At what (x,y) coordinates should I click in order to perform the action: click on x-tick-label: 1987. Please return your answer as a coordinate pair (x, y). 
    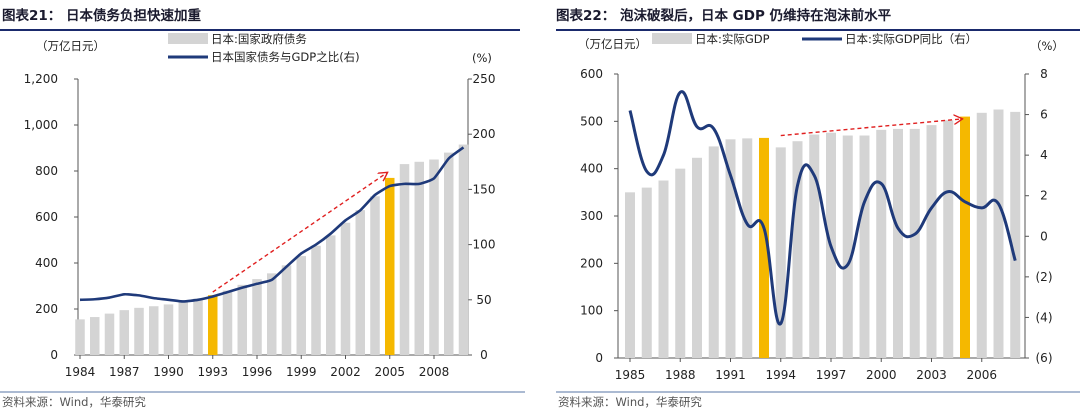
    Looking at the image, I should click on (124, 372).